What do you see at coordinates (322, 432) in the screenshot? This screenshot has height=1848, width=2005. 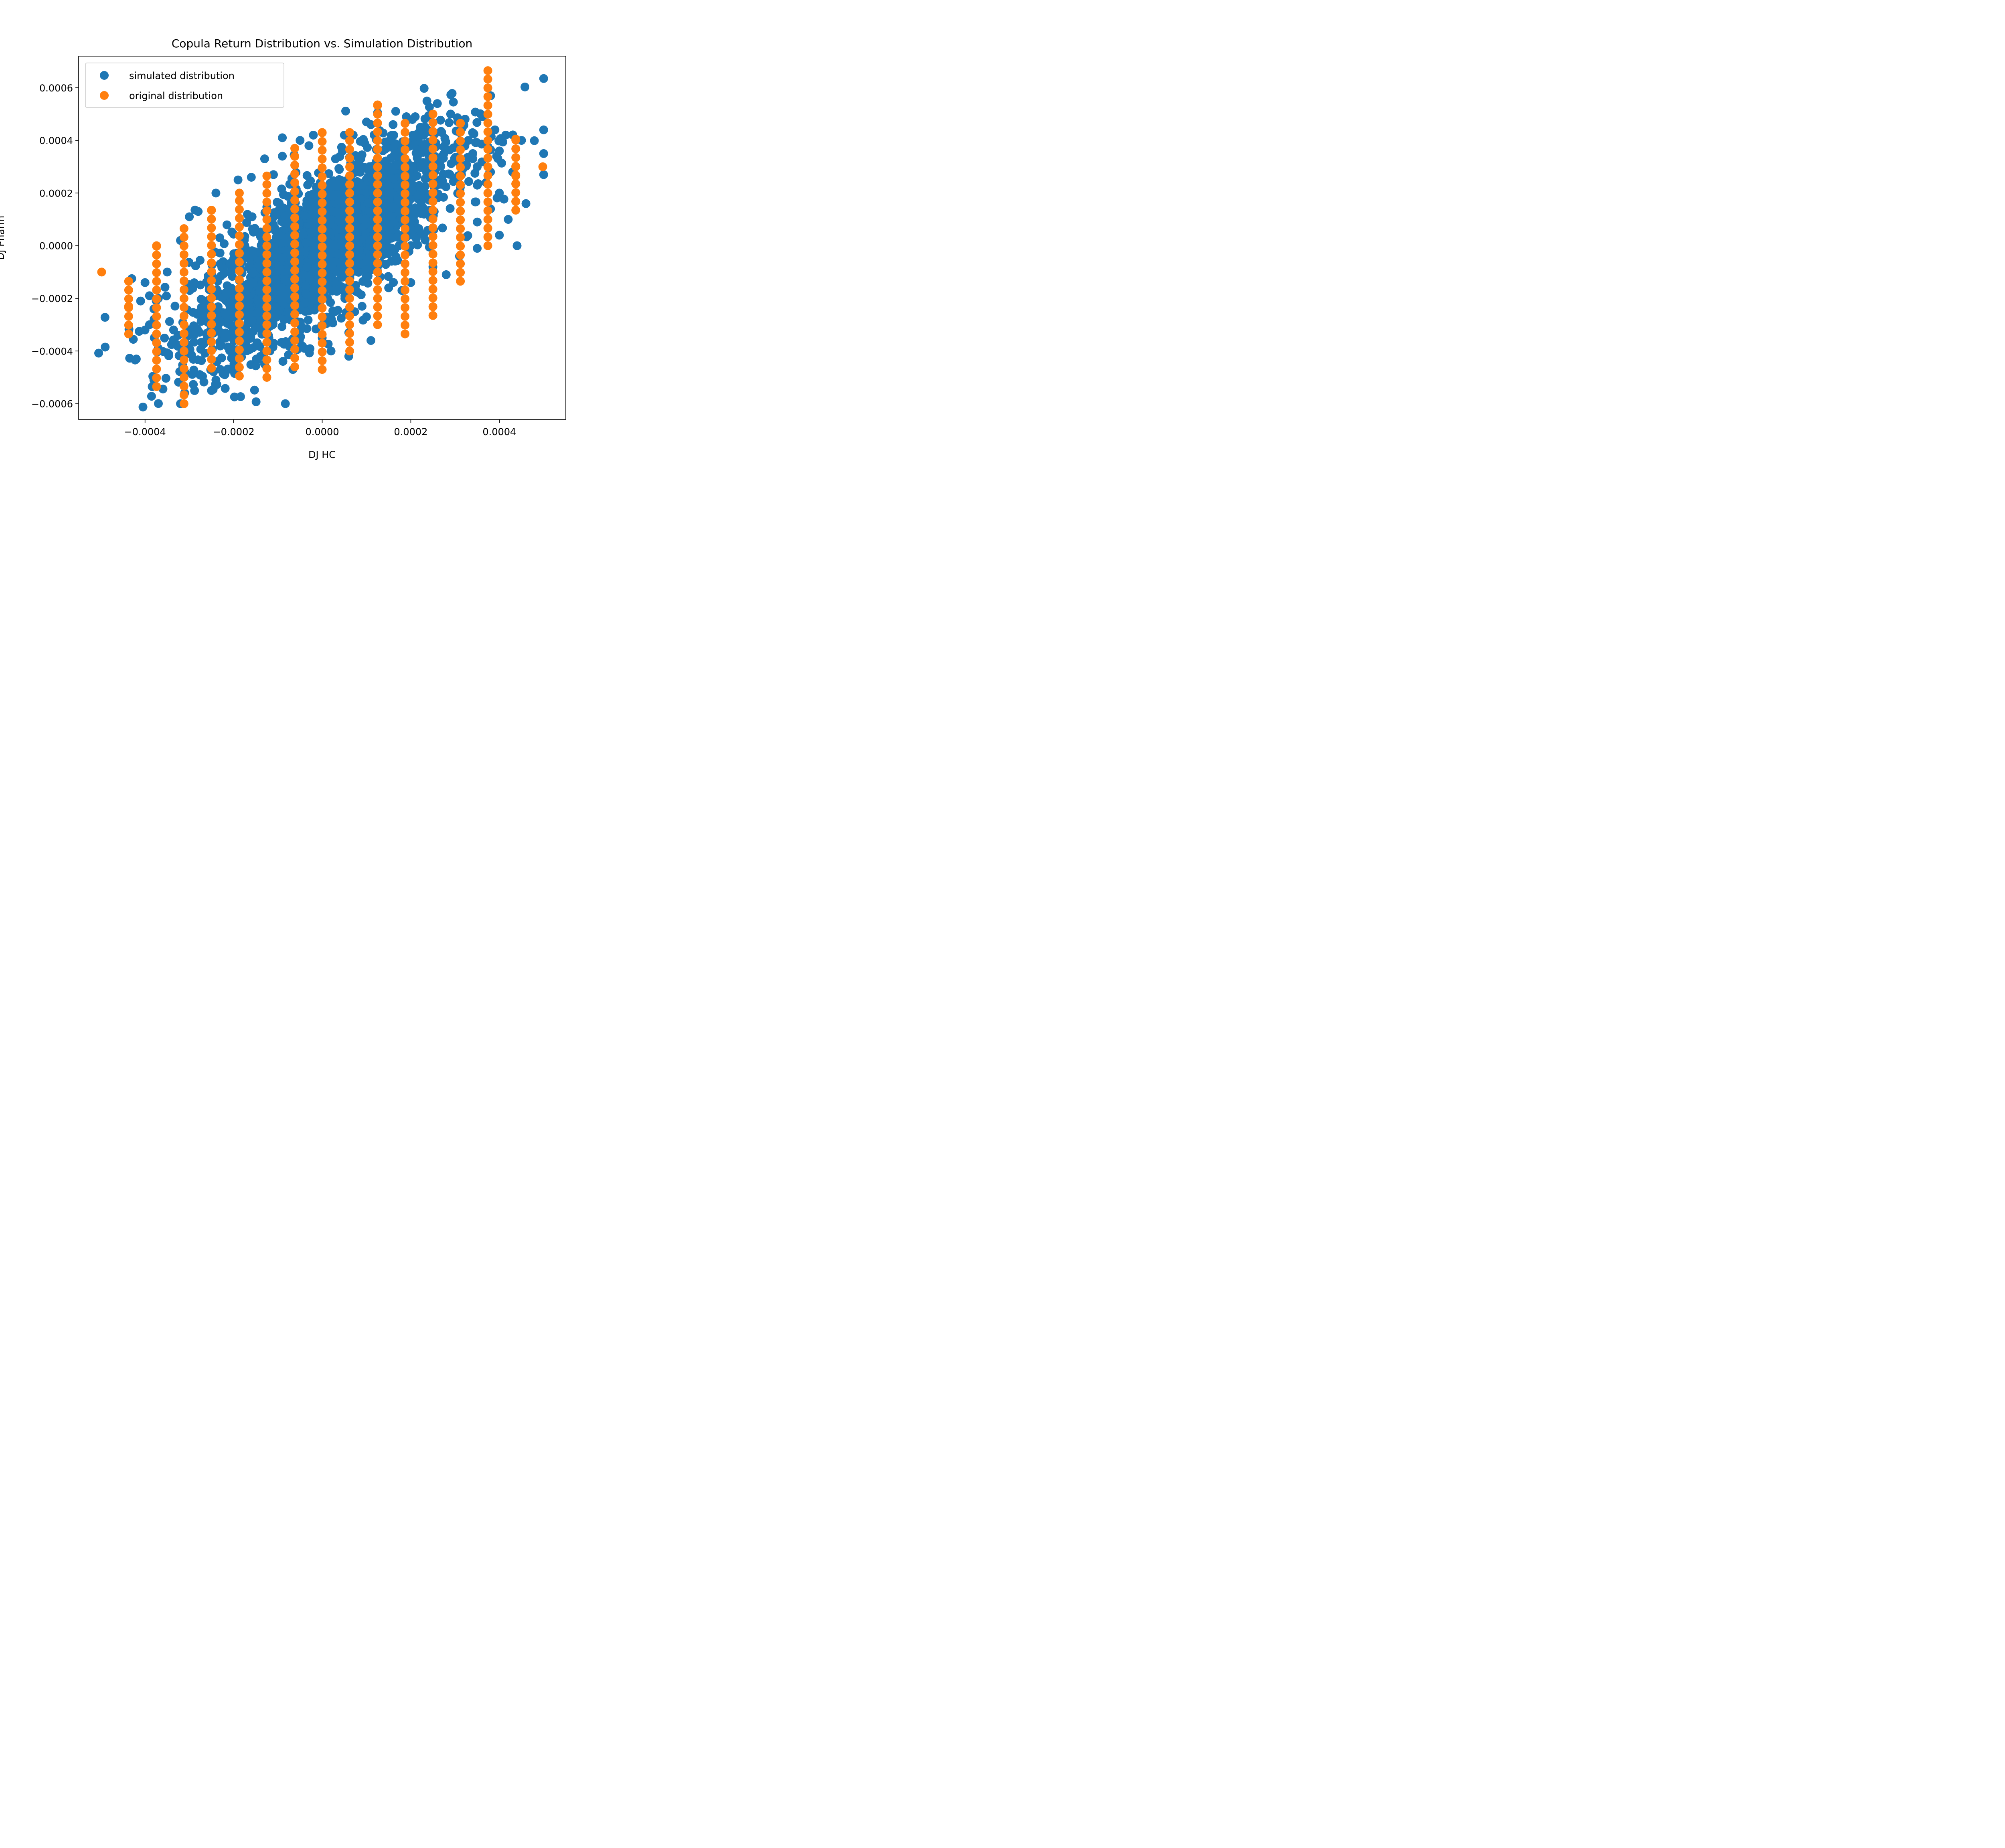 I see `x-tick-label: 0.0000` at bounding box center [322, 432].